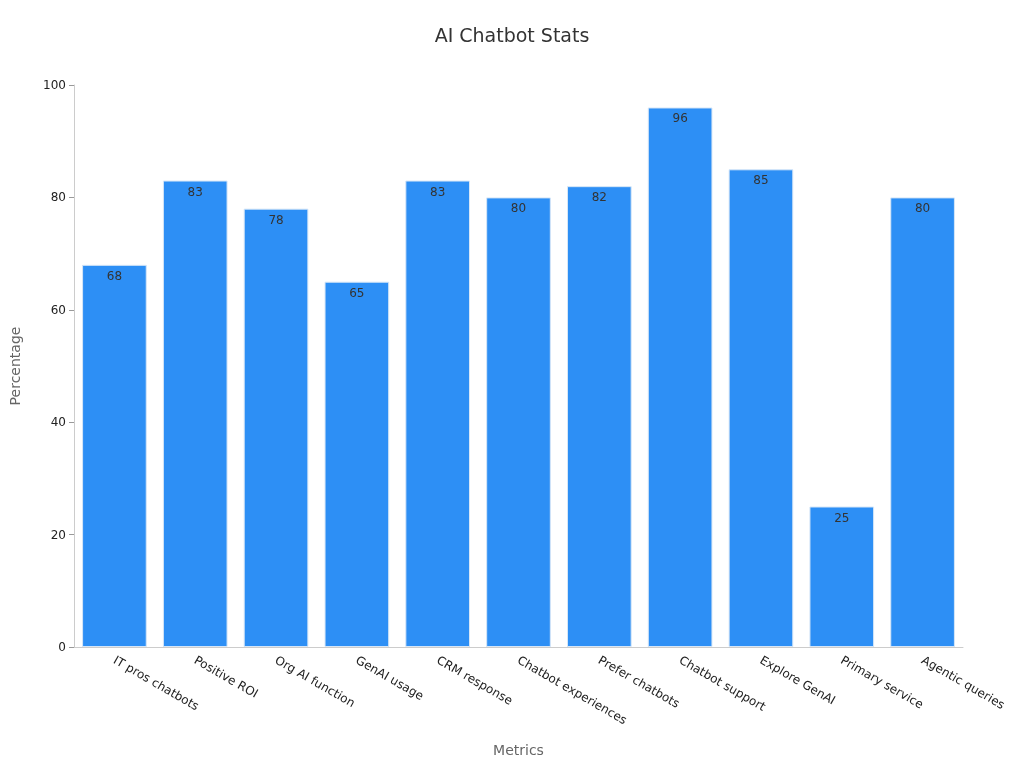 The height and width of the screenshot is (768, 1024). What do you see at coordinates (357, 292) in the screenshot?
I see `data-label: 65` at bounding box center [357, 292].